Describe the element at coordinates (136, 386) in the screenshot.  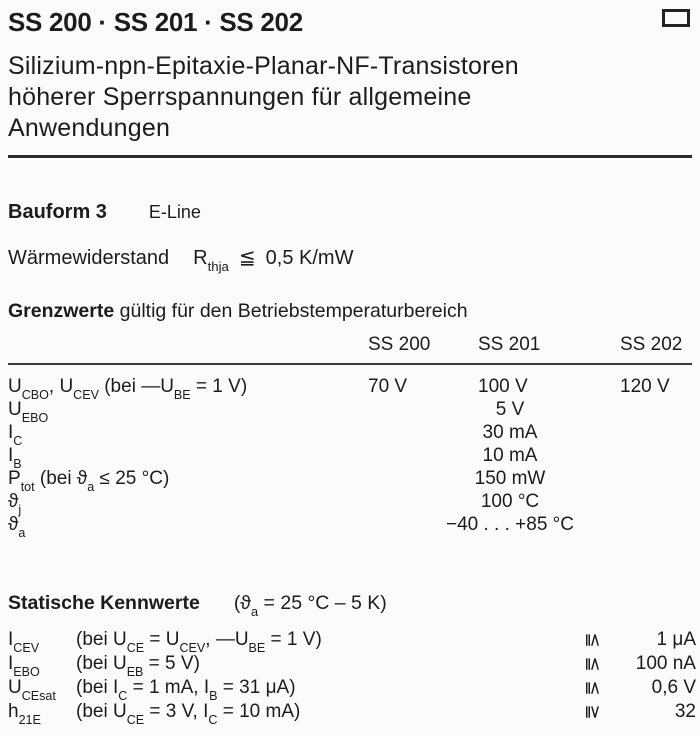
I see `text-segment: (bei —U` at that location.